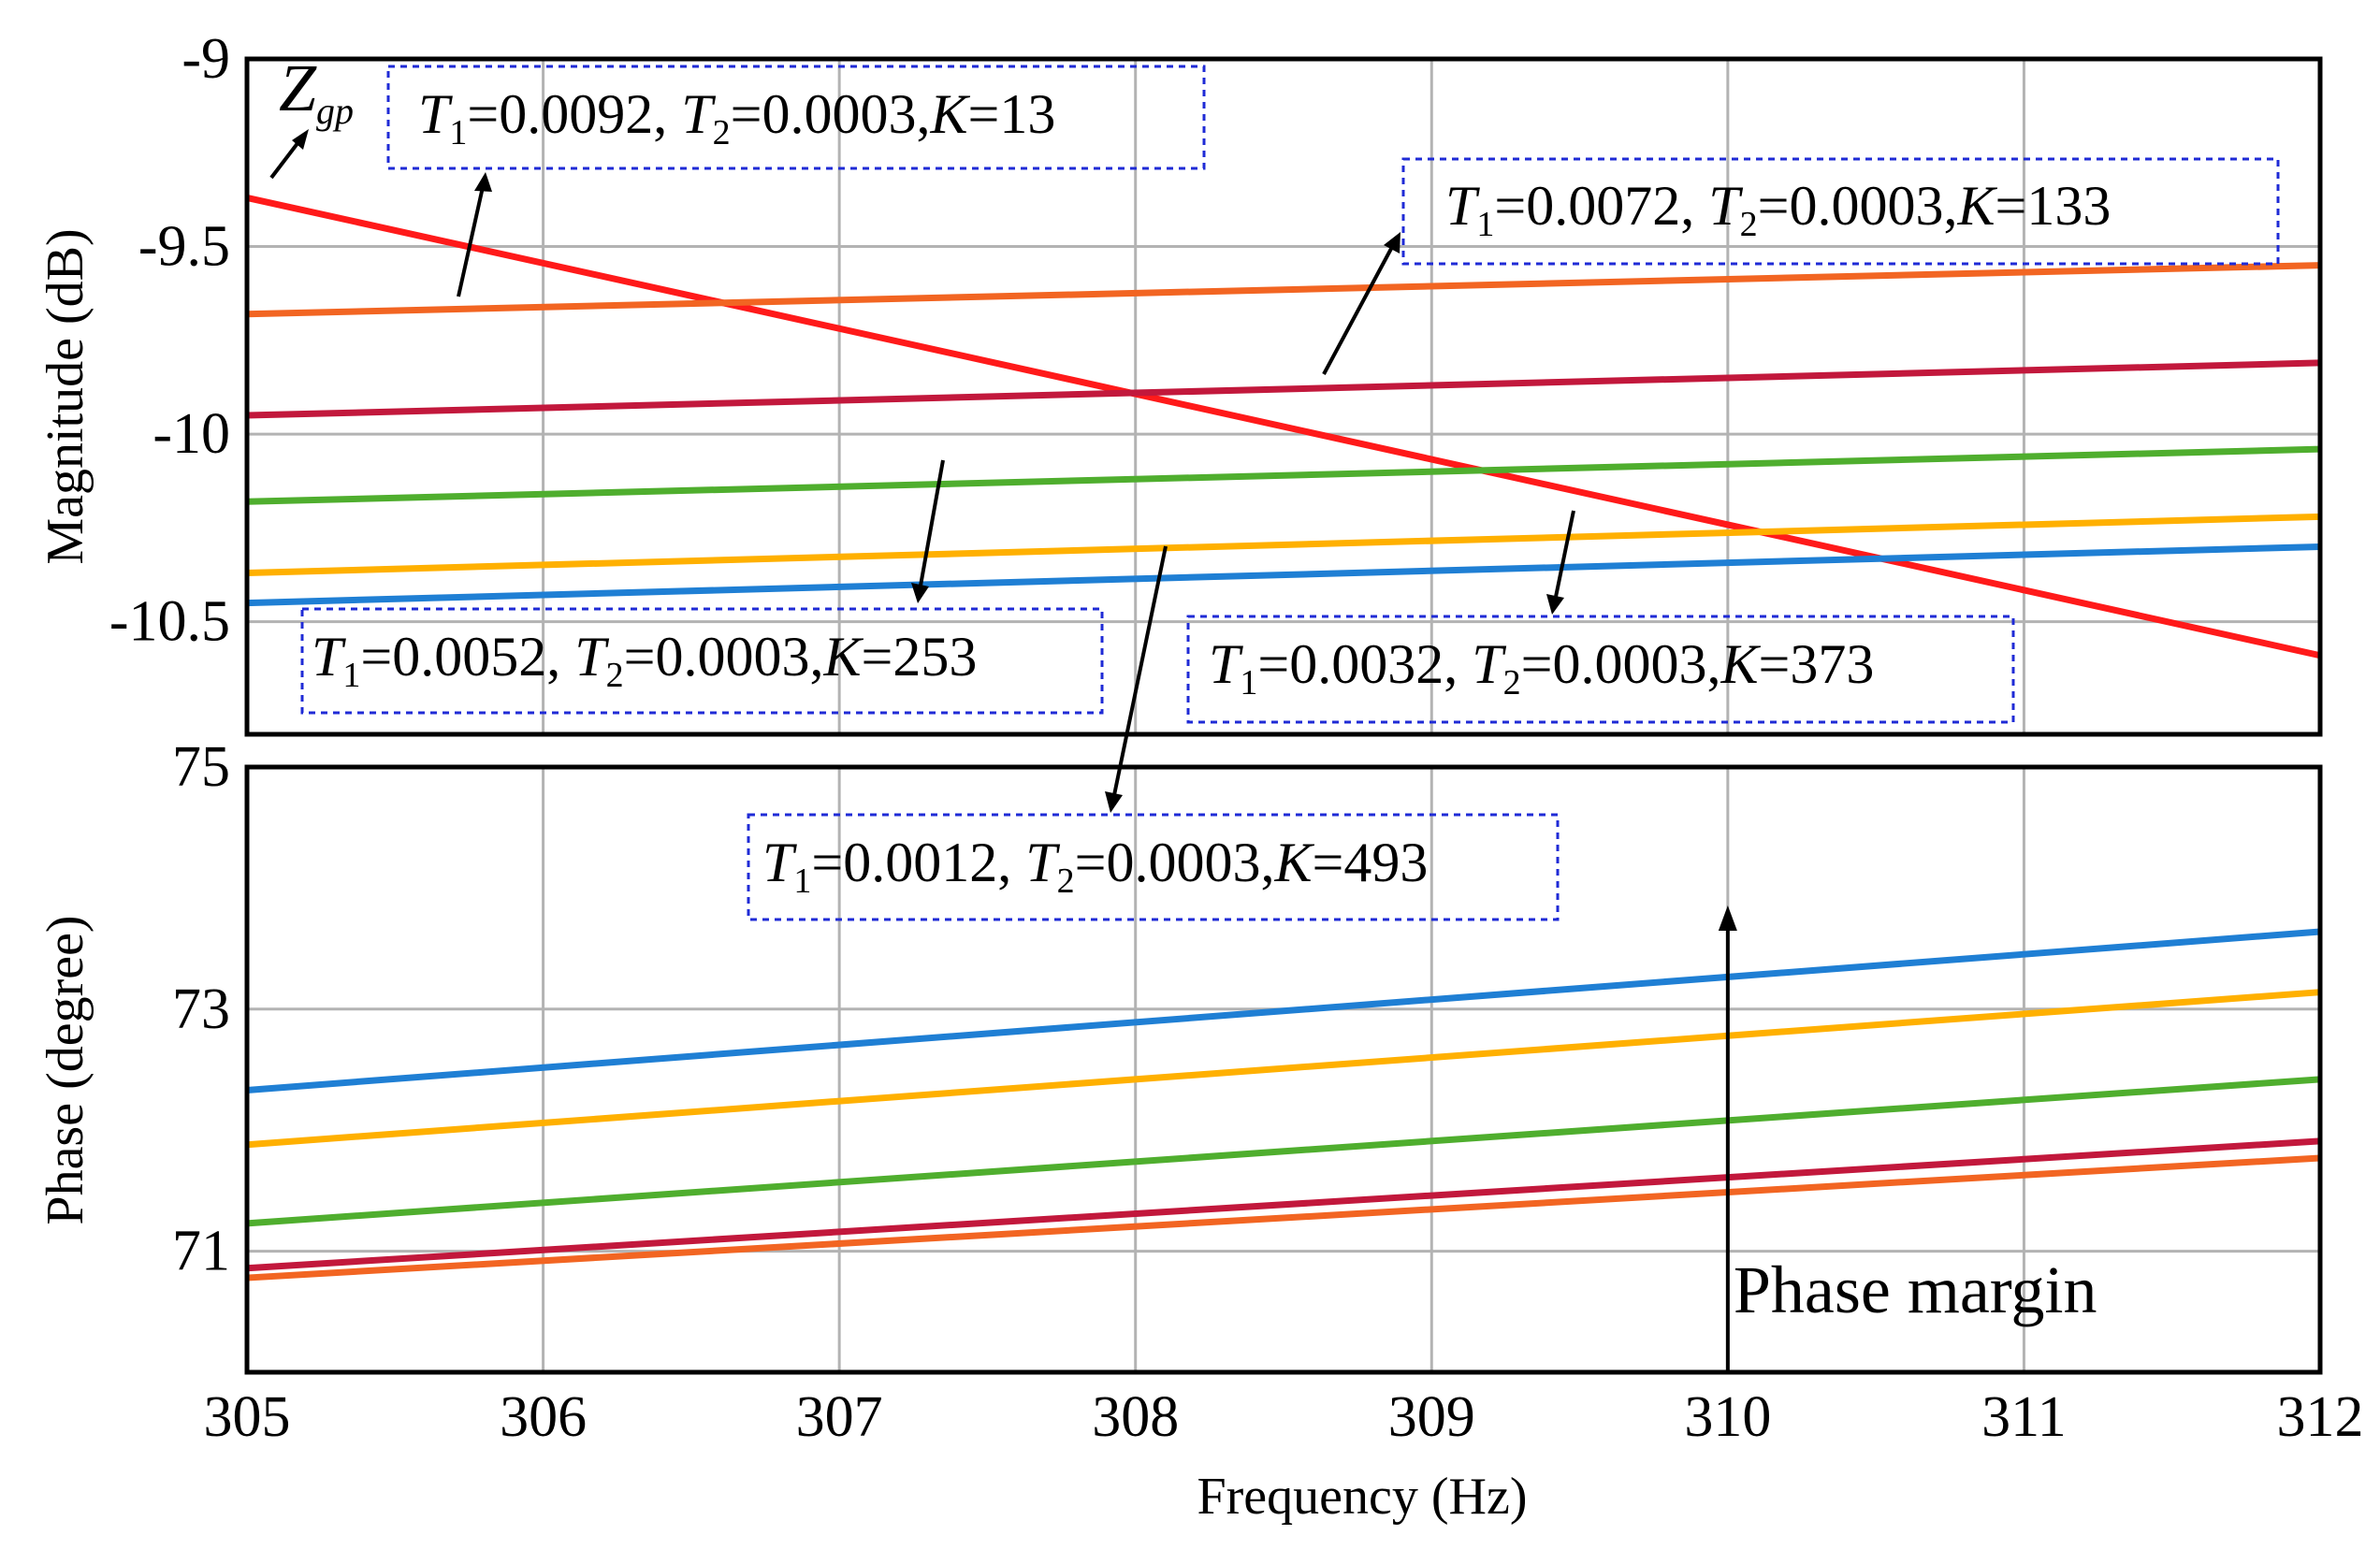  I want to click on magnitude-y-tick-label: -9, so click(205, 59).